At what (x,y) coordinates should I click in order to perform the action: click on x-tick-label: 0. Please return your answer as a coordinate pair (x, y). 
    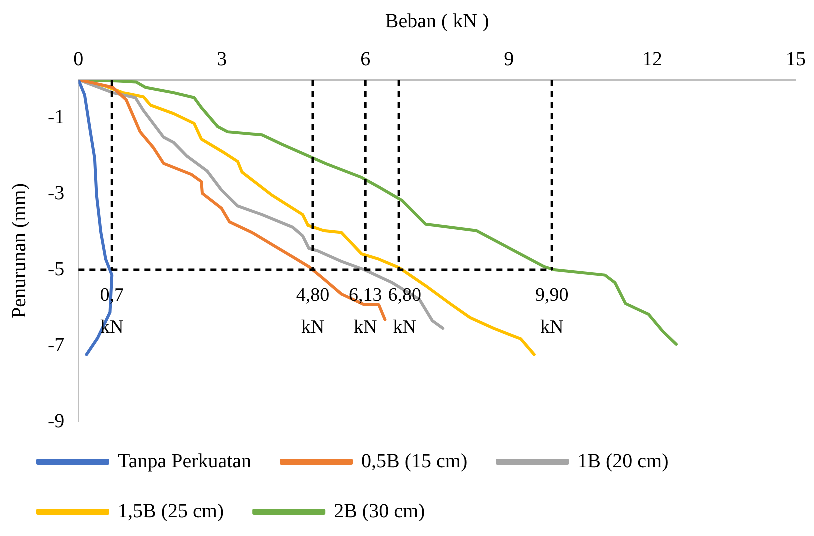
    Looking at the image, I should click on (79, 59).